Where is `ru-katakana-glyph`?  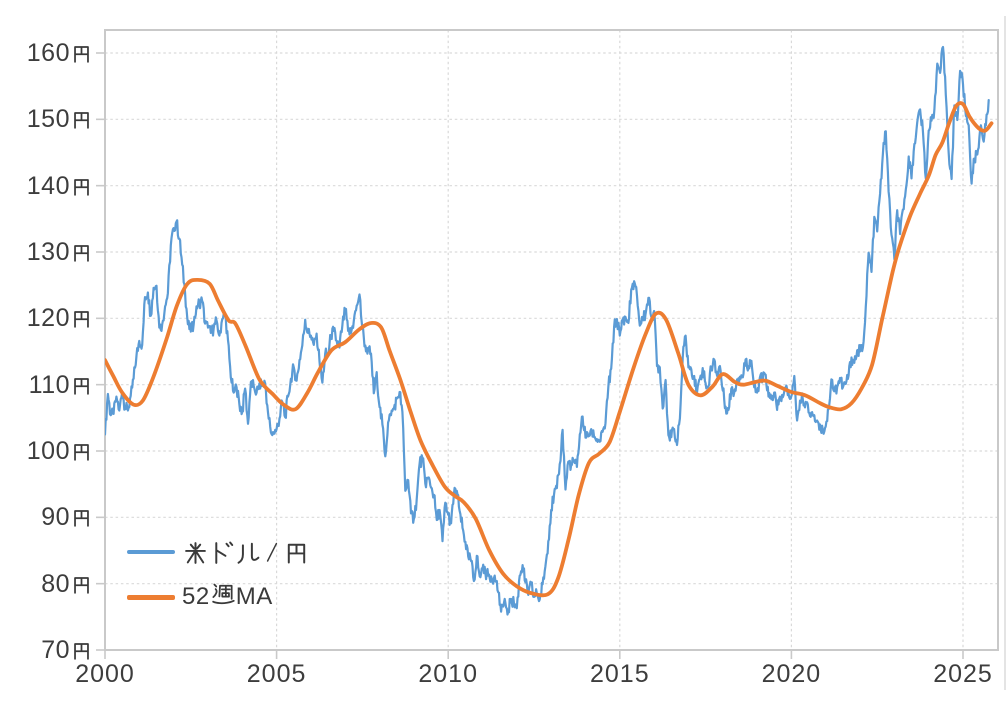 ru-katakana-glyph is located at coordinates (248, 553).